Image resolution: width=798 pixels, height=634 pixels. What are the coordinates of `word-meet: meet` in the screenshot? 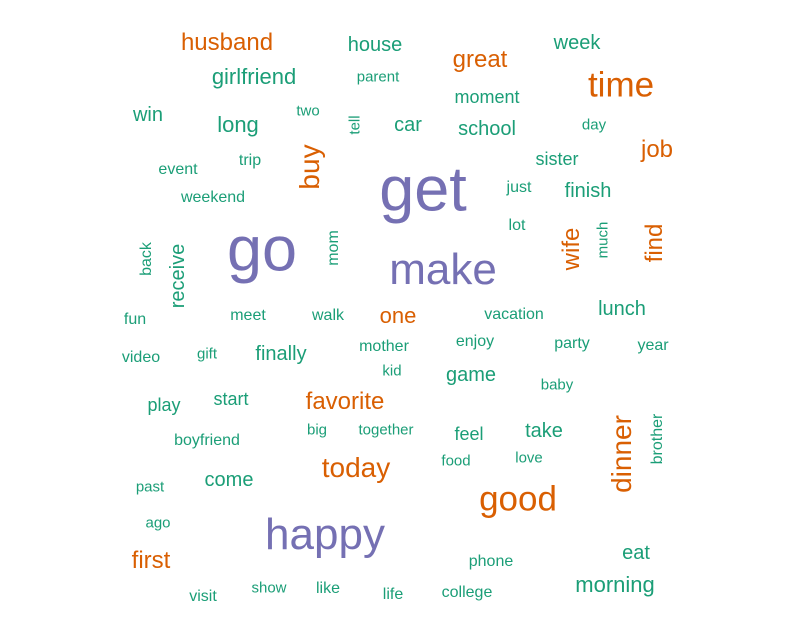 It's located at (248, 315).